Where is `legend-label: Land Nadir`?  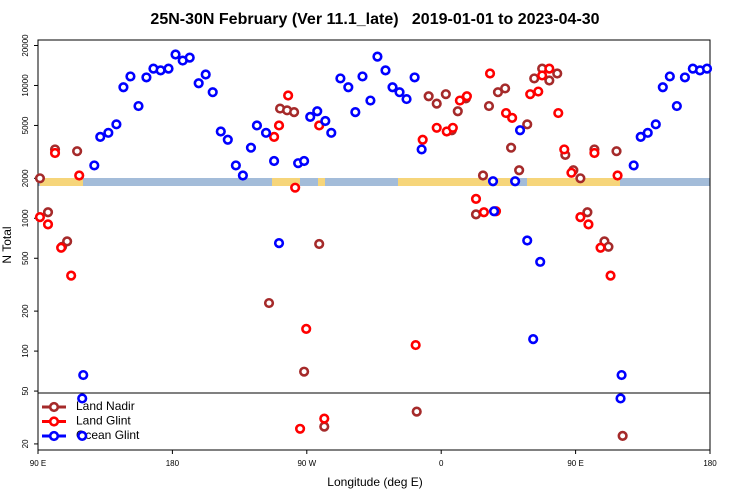 legend-label: Land Nadir is located at coordinates (105, 406).